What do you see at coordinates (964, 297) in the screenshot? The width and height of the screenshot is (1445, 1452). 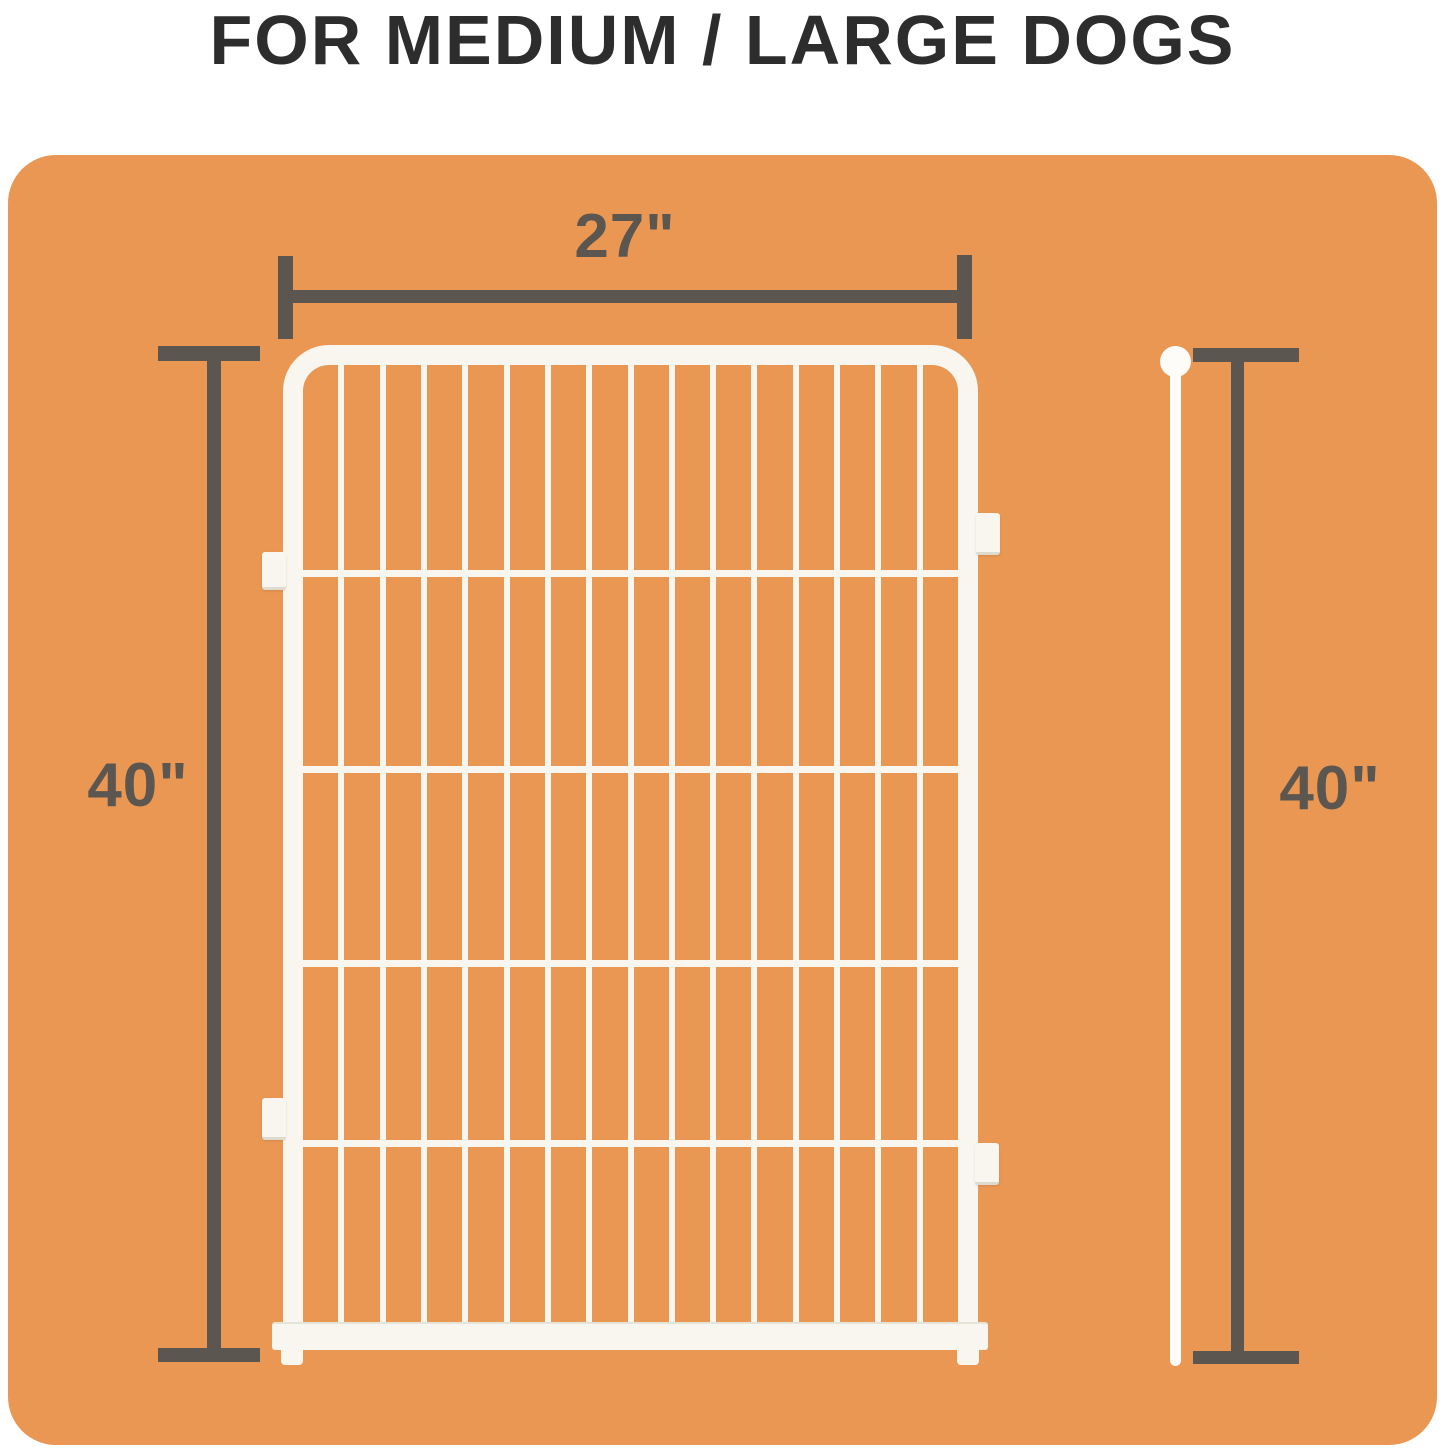 I see `width-dimension-right-cap` at bounding box center [964, 297].